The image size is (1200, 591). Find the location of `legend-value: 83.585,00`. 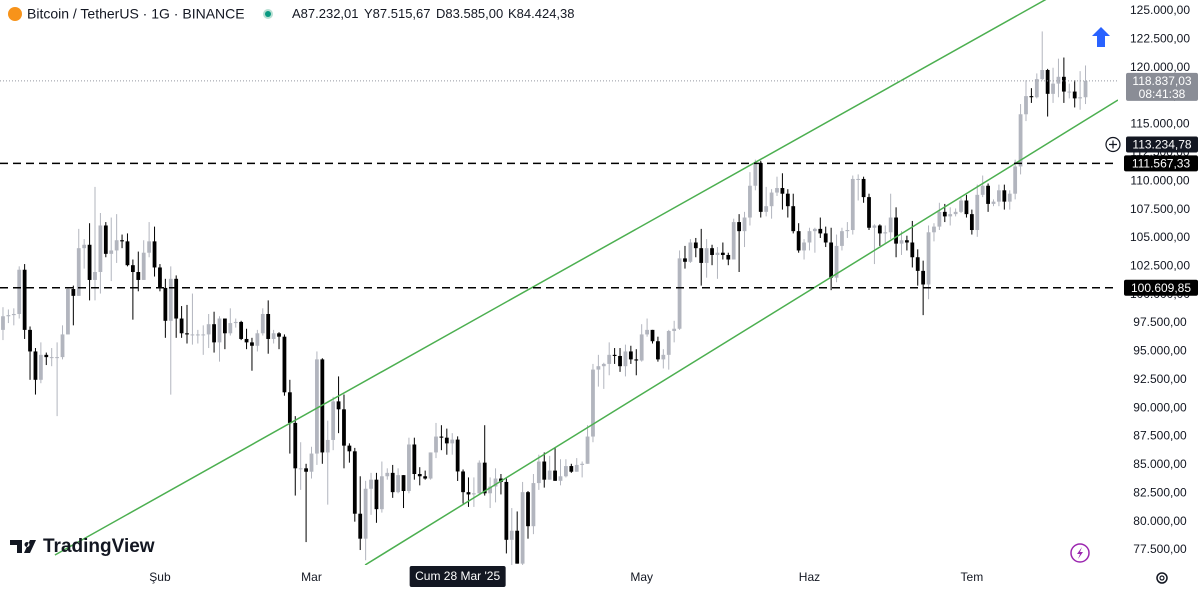

legend-value: 83.585,00 is located at coordinates (474, 13).